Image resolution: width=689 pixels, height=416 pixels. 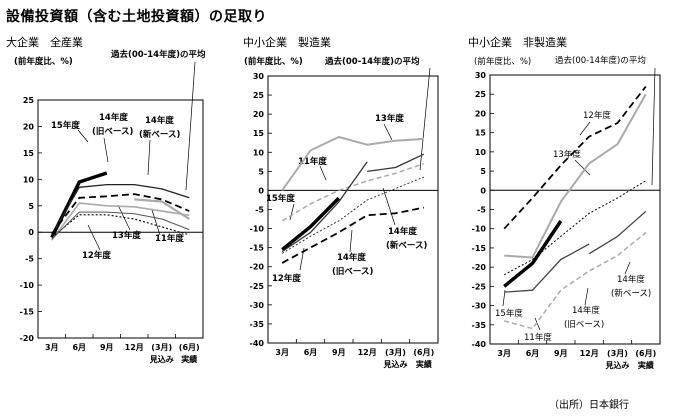 What do you see at coordinates (517, 42) in the screenshot?
I see `panel-title: 中小企業 非製造業` at bounding box center [517, 42].